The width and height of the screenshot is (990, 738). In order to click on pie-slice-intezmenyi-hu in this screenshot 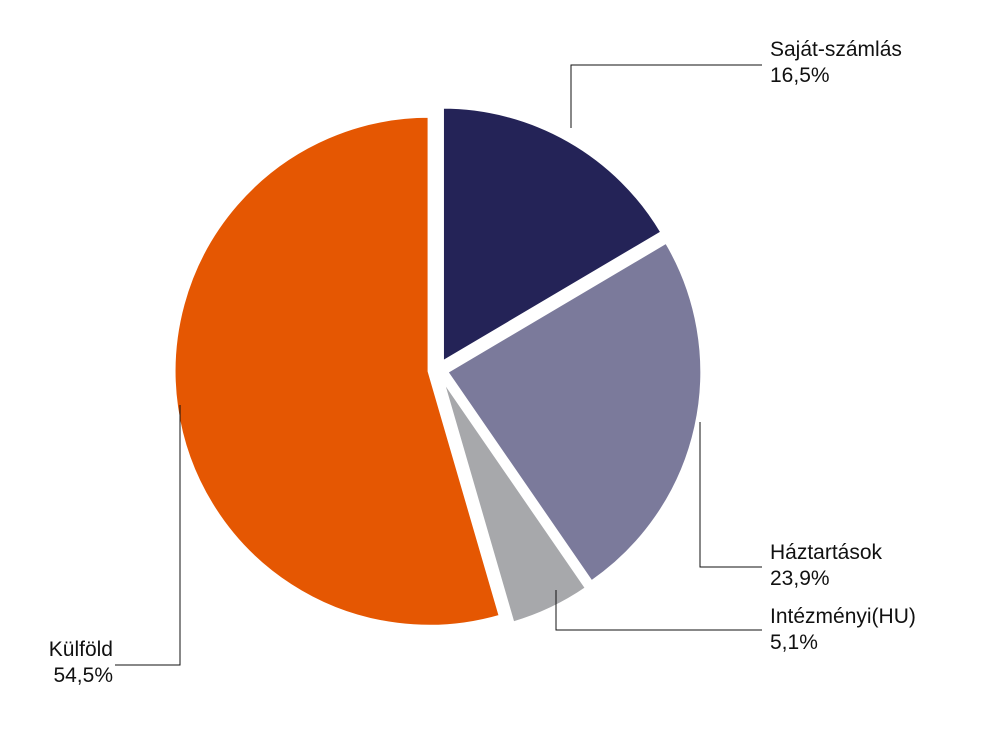, I will do `click(514, 501)`.